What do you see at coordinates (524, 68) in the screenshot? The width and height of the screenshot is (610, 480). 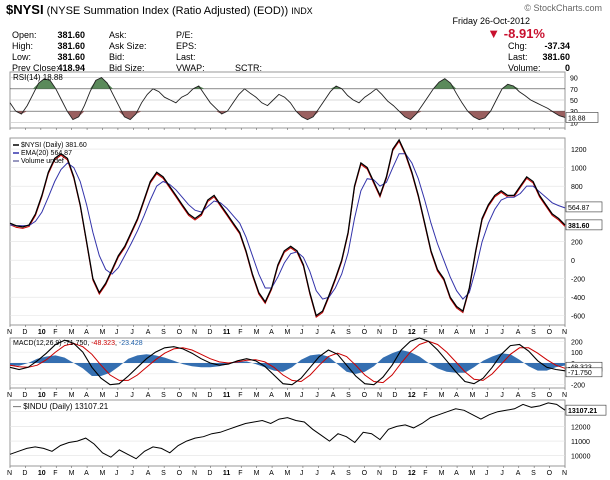 I see `quote-volume-label: Volume:` at bounding box center [524, 68].